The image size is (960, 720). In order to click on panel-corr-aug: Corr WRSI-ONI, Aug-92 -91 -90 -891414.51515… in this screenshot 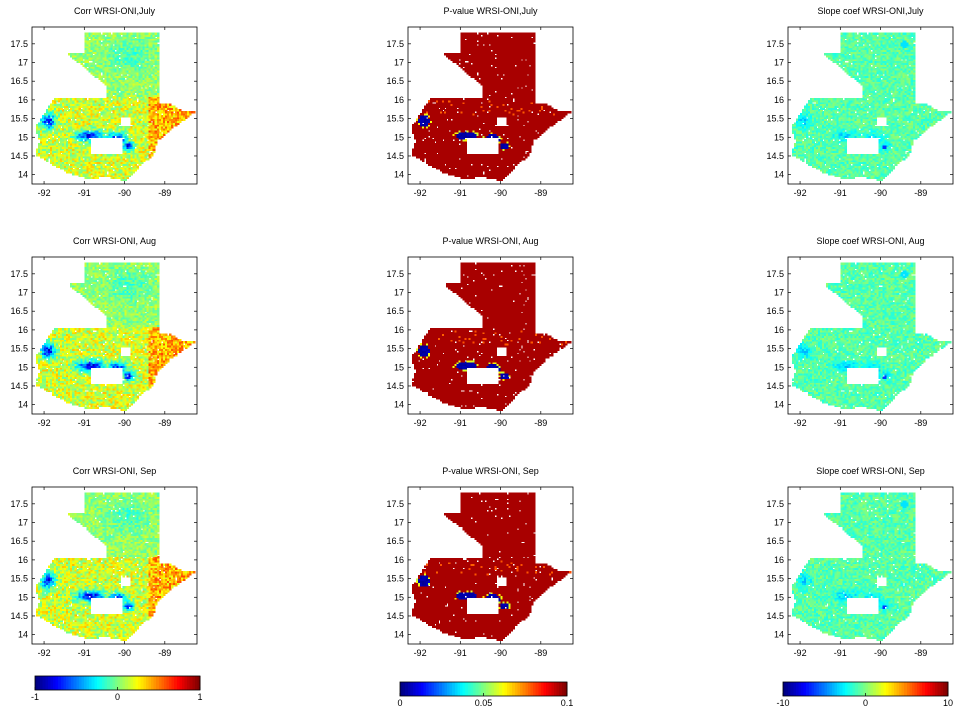, I will do `click(103, 332)`.